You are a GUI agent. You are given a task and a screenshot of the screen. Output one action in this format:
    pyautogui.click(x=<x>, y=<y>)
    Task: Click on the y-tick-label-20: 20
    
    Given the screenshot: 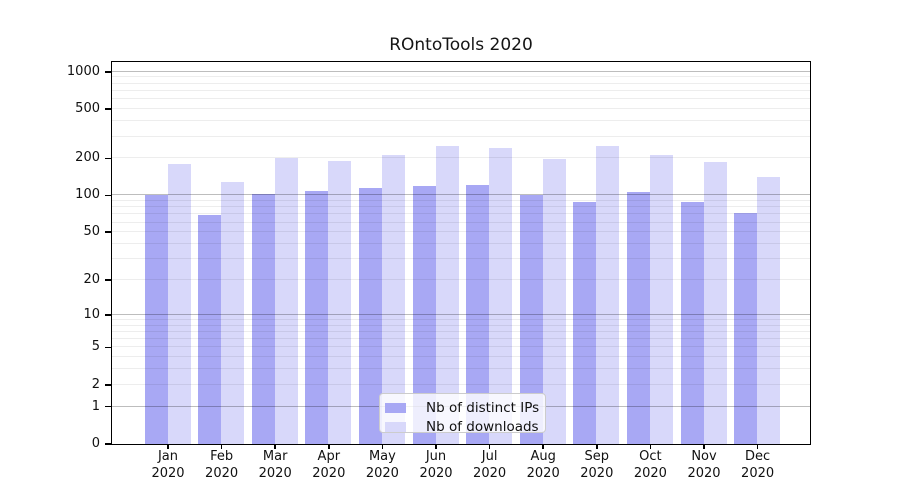 What is the action you would take?
    pyautogui.click(x=91, y=279)
    